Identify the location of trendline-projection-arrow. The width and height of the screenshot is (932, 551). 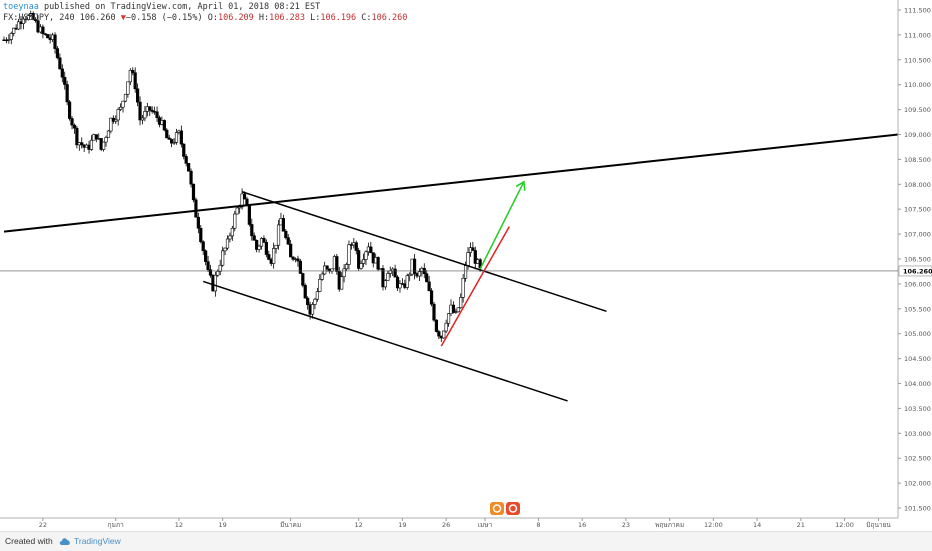
(502, 225).